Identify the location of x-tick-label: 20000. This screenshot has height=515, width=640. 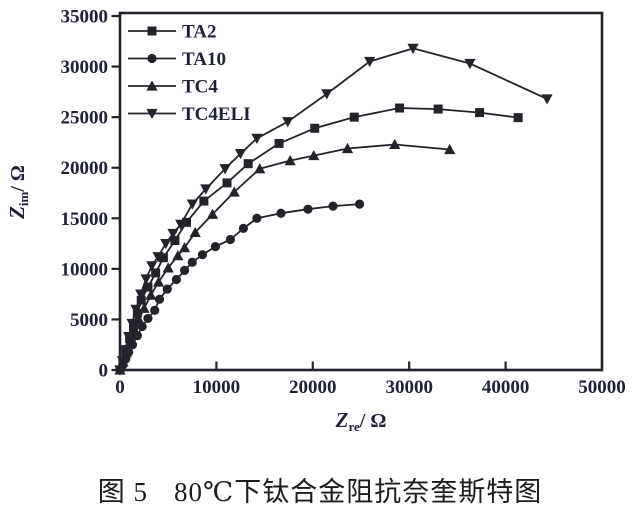
(313, 387).